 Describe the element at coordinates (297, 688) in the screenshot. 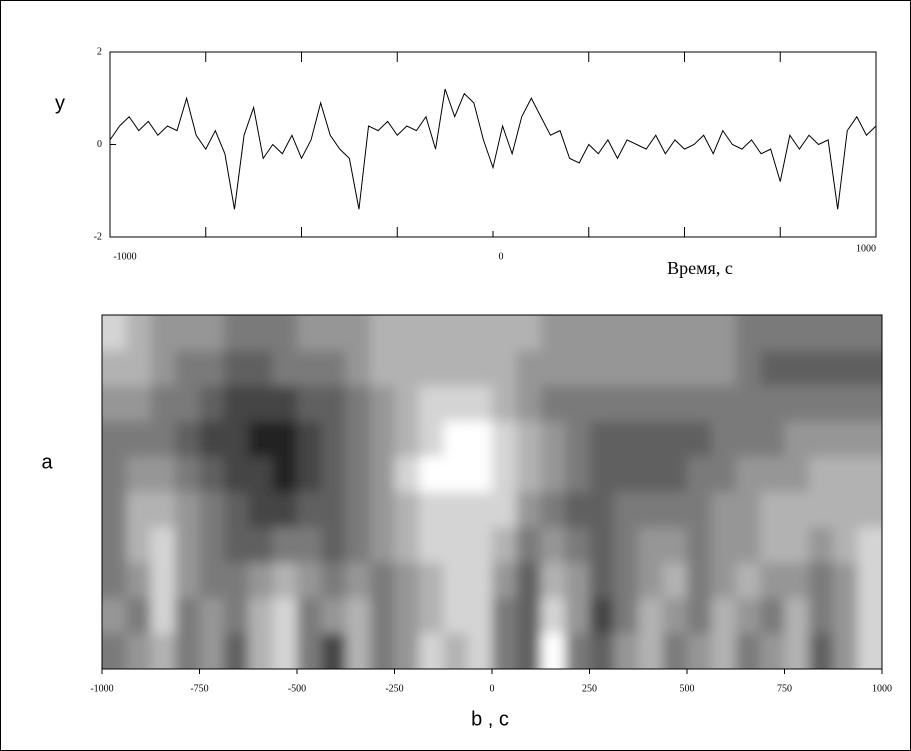

I see `x-tick-label: -500` at that location.